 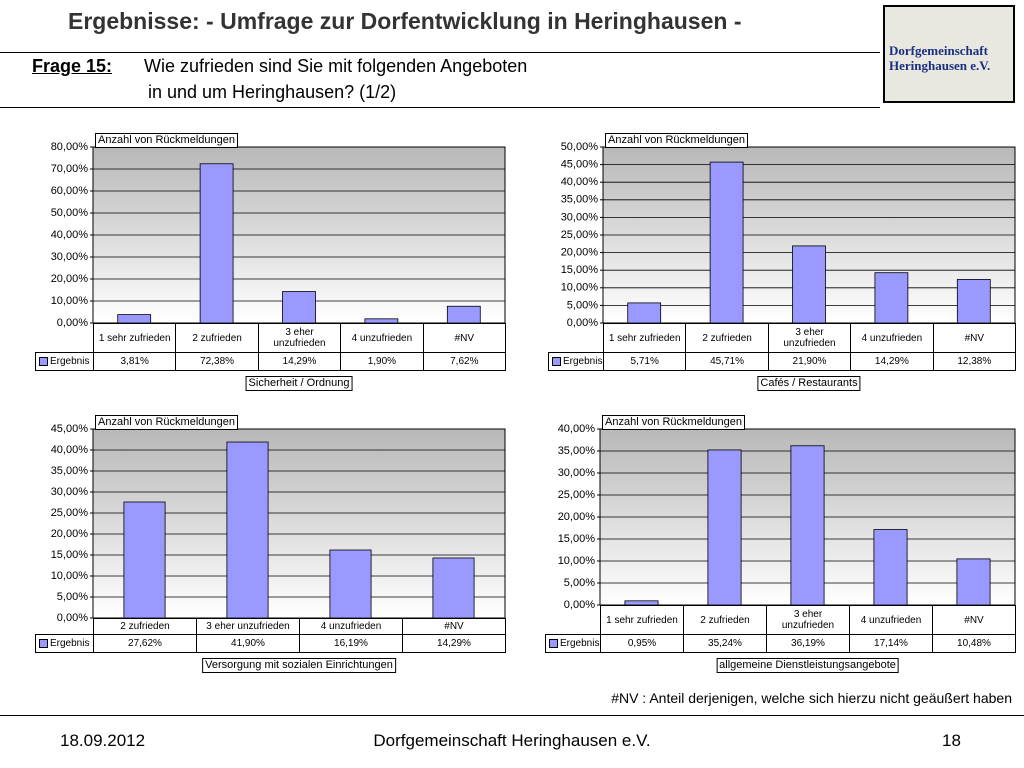 What do you see at coordinates (440, 107) in the screenshot?
I see `rule` at bounding box center [440, 107].